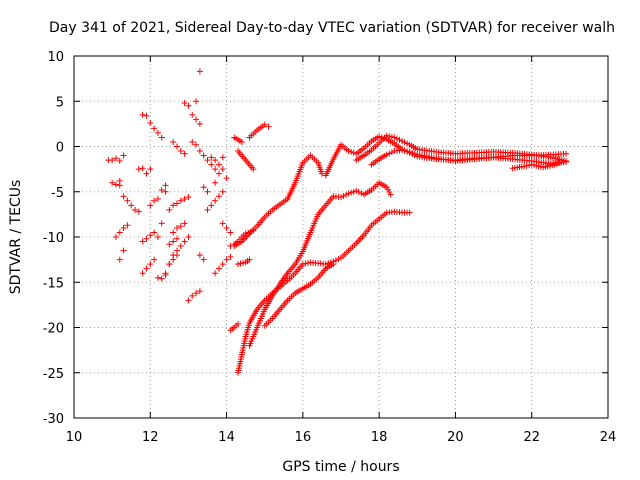 The width and height of the screenshot is (640, 480). I want to click on x-tick-label: 14, so click(226, 437).